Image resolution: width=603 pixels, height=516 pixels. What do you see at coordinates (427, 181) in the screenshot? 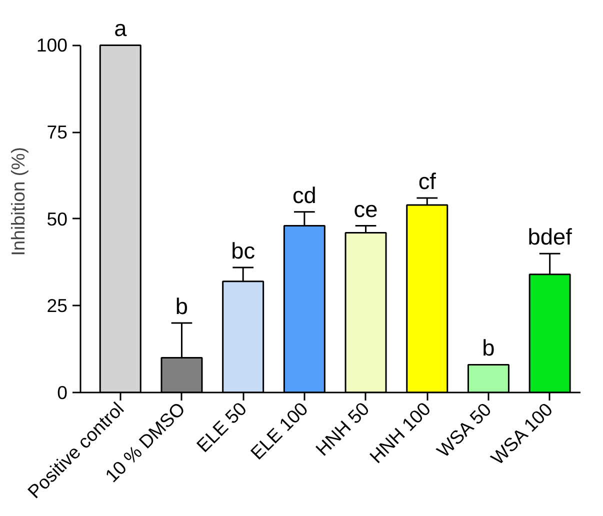
I see `annotation: cf` at bounding box center [427, 181].